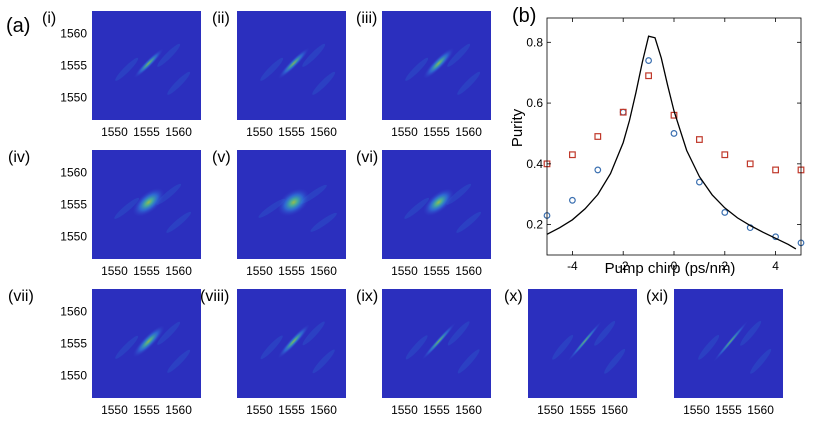  Describe the element at coordinates (657, 296) in the screenshot. I see `heatmap-label: (xi)` at that location.